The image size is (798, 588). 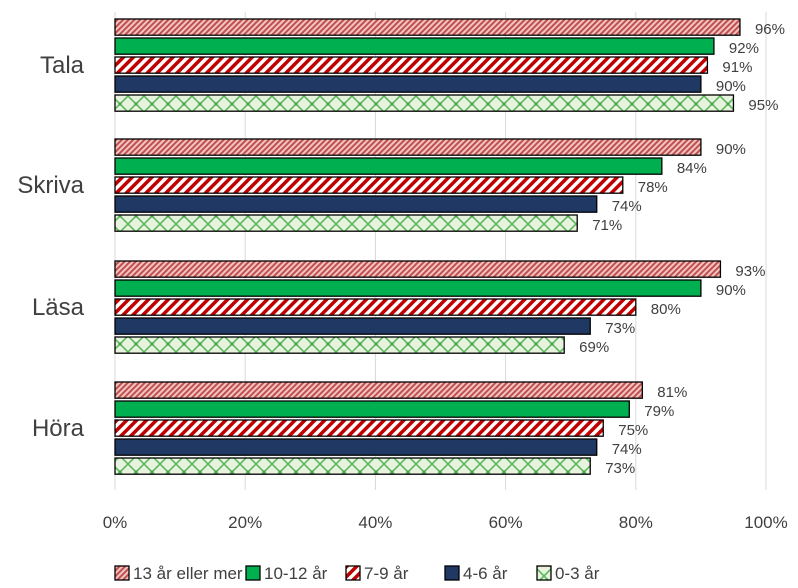 What do you see at coordinates (58, 428) in the screenshot?
I see `category-label: Höra` at bounding box center [58, 428].